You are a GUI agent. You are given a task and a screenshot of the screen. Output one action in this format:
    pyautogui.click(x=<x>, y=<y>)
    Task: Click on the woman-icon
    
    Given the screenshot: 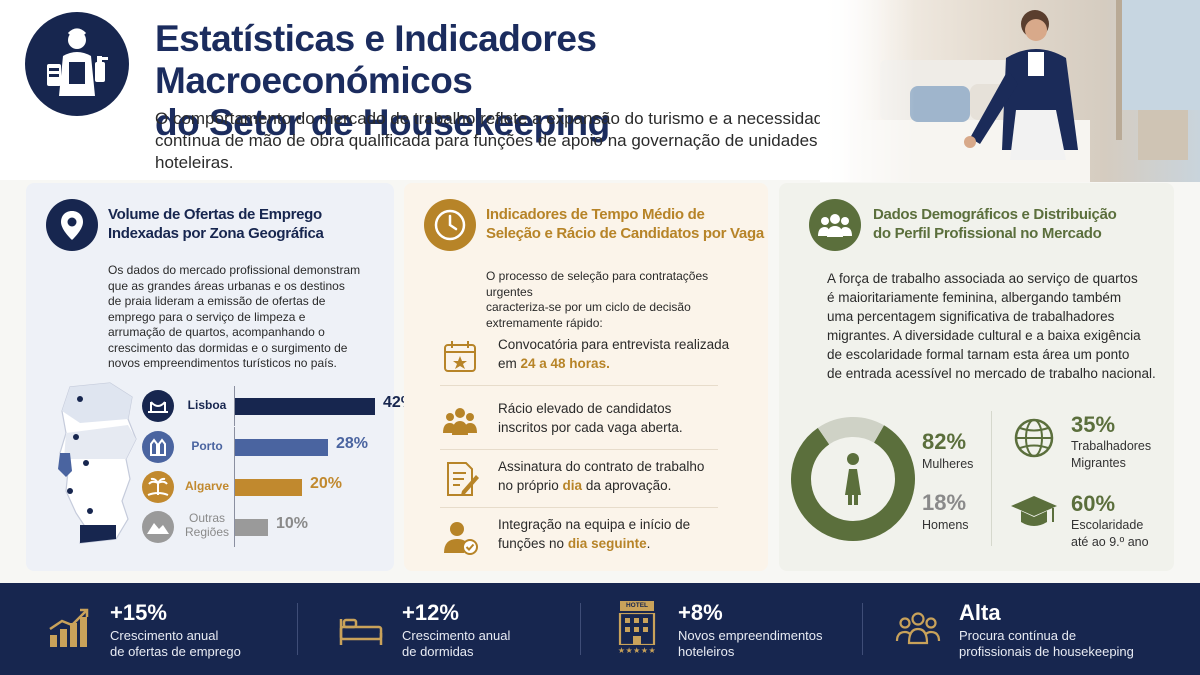 What is the action you would take?
    pyautogui.click(x=853, y=479)
    